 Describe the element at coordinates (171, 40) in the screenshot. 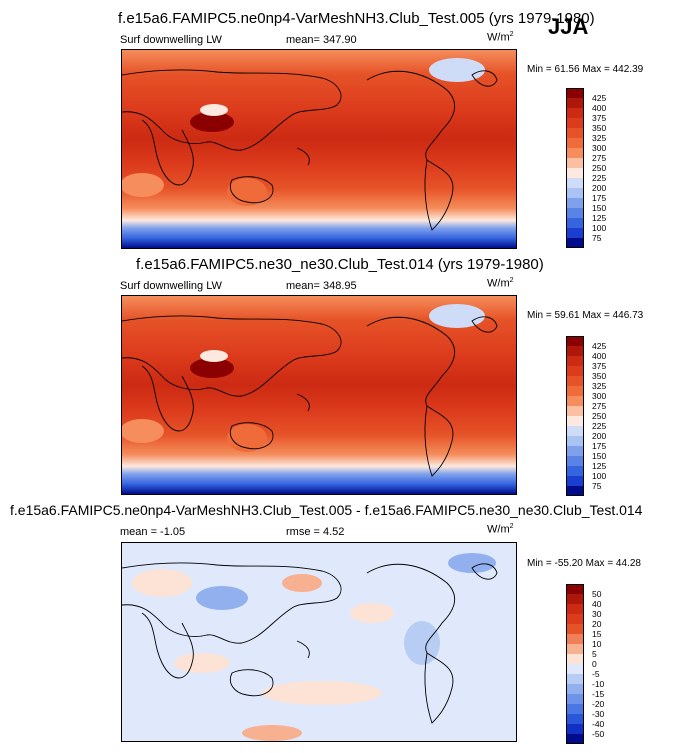

I see `panel1-variable: Surf downwelling LW` at that location.